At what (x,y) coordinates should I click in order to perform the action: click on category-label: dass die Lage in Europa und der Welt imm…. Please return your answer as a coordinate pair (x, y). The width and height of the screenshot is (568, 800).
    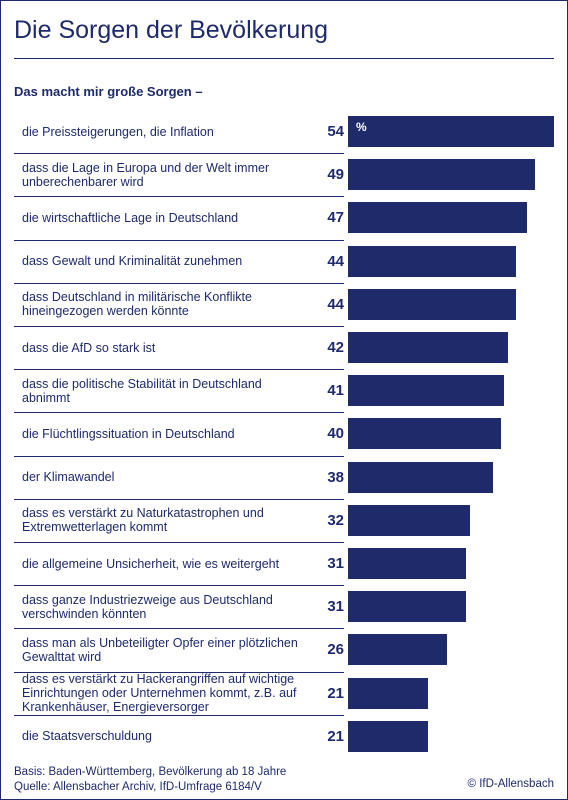
    Looking at the image, I should click on (146, 174).